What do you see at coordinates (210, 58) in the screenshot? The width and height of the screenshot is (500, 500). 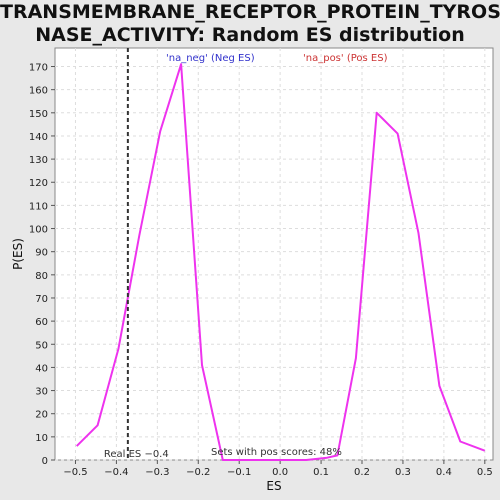 I see `neg-es-label: 'na_neg' (Neg ES)` at bounding box center [210, 58].